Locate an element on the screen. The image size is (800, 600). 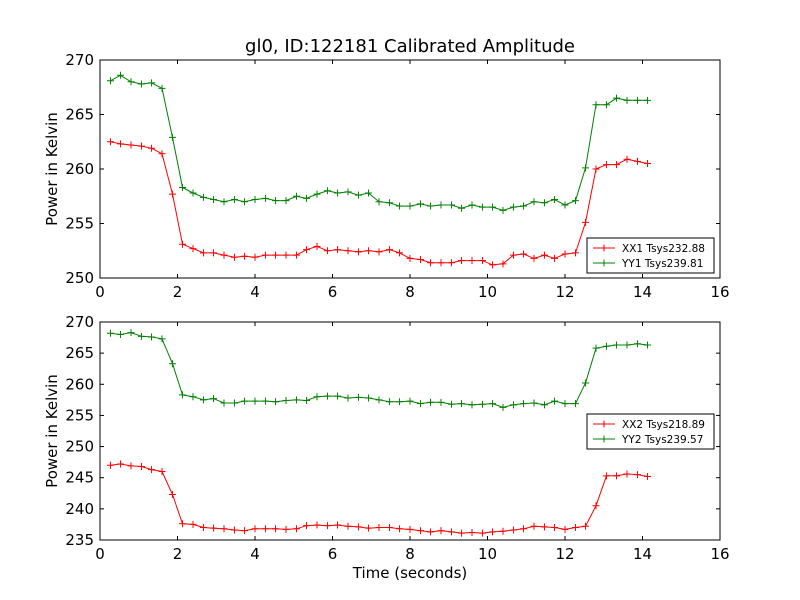
legend-label: XX2 Tsys218.89 is located at coordinates (663, 425).